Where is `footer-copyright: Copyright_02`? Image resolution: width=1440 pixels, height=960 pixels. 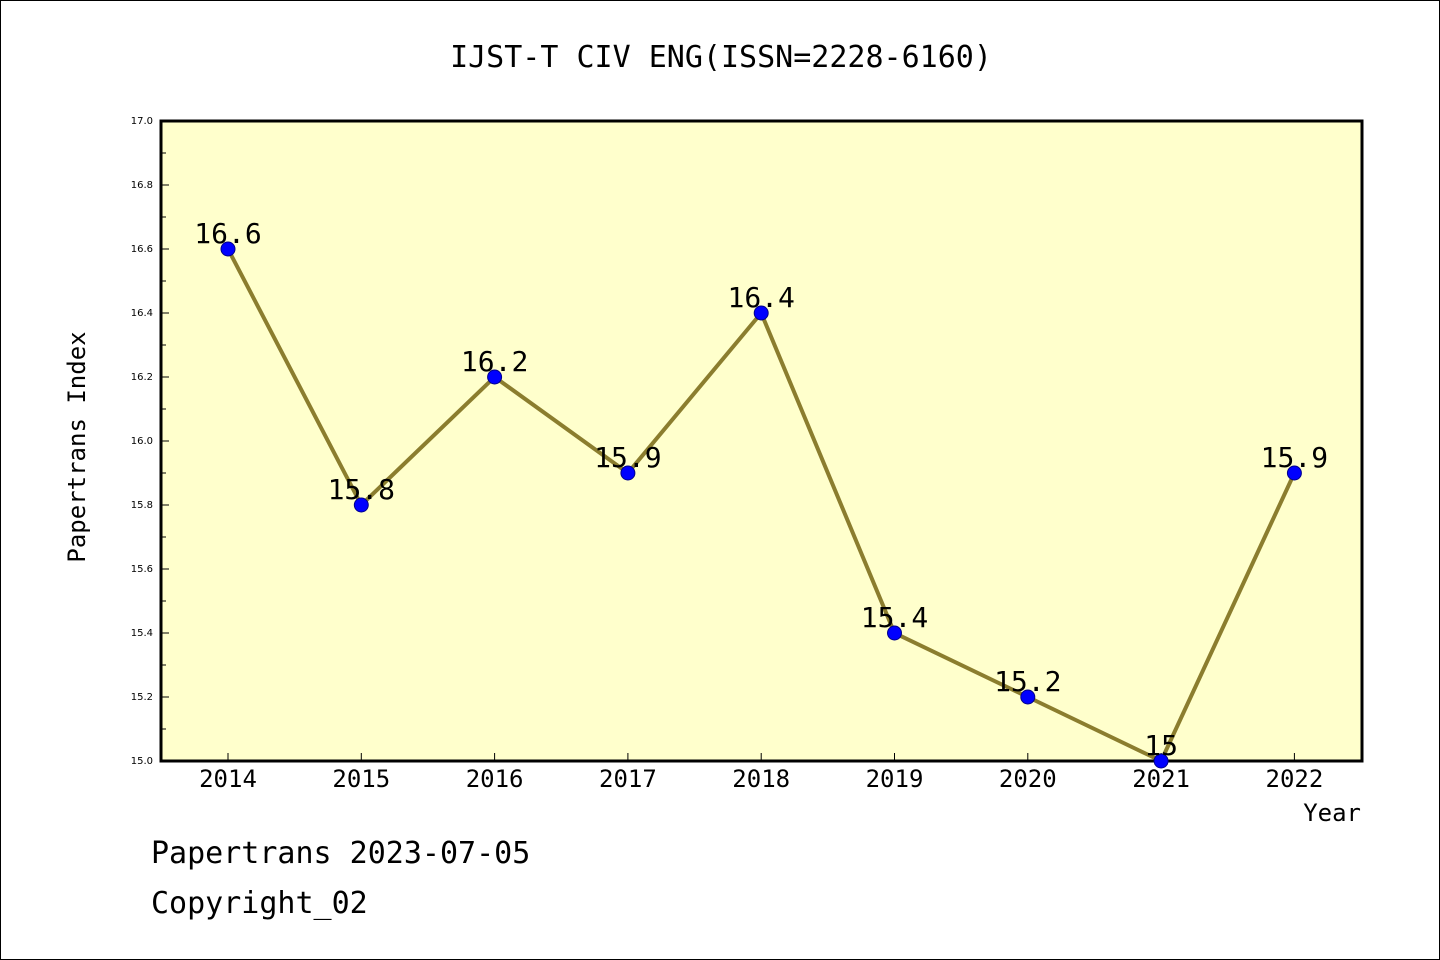 footer-copyright: Copyright_02 is located at coordinates (259, 903).